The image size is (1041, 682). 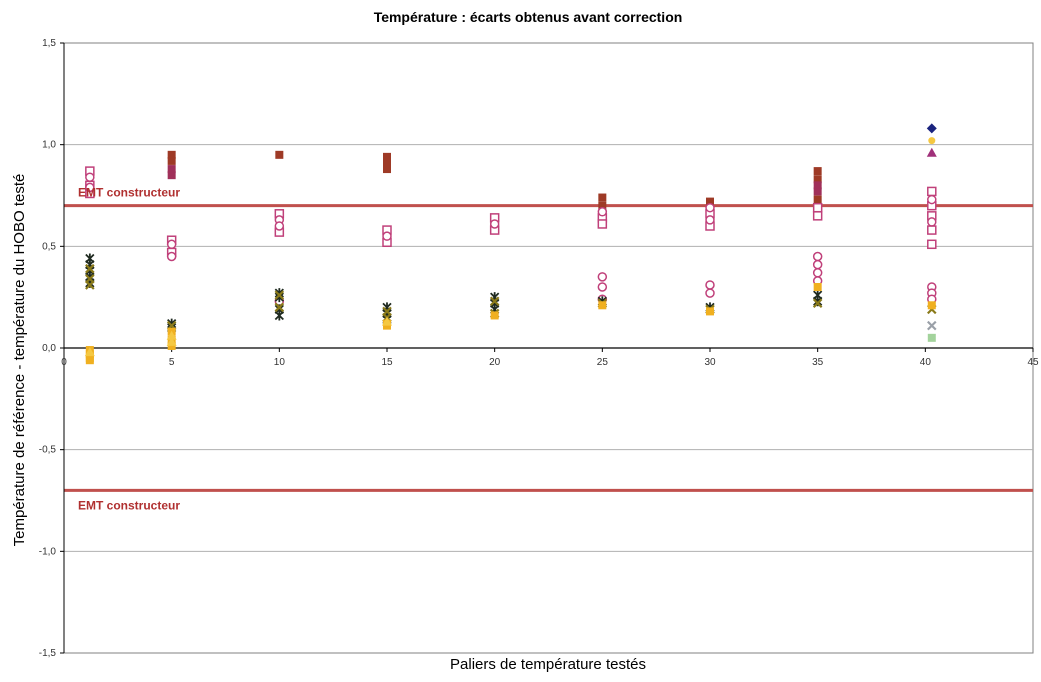 I want to click on y-tick-label: -1,0, so click(x=48, y=551).